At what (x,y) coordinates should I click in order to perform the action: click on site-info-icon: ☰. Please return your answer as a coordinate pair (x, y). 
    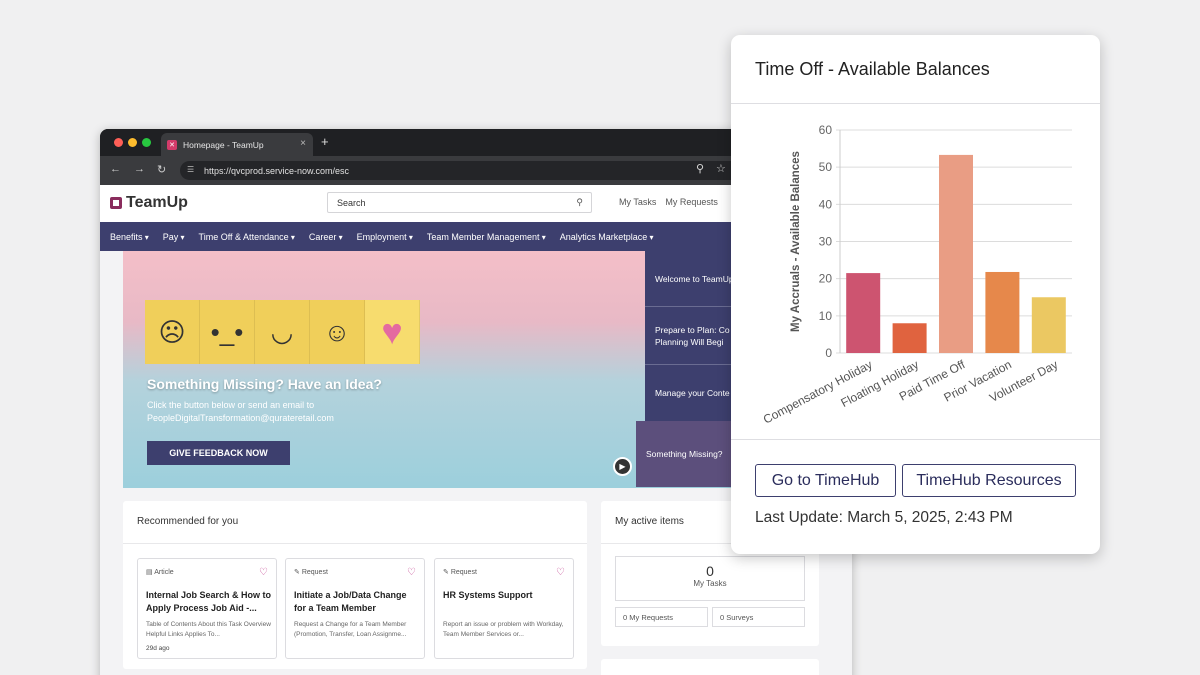
    Looking at the image, I should click on (191, 169).